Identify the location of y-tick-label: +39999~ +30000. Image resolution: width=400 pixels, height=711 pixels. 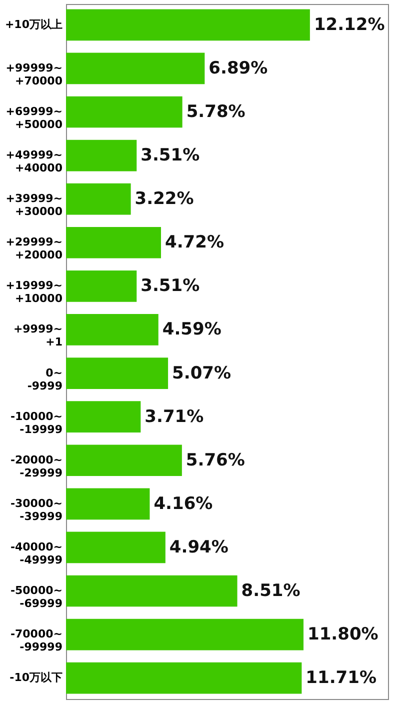
(34, 205).